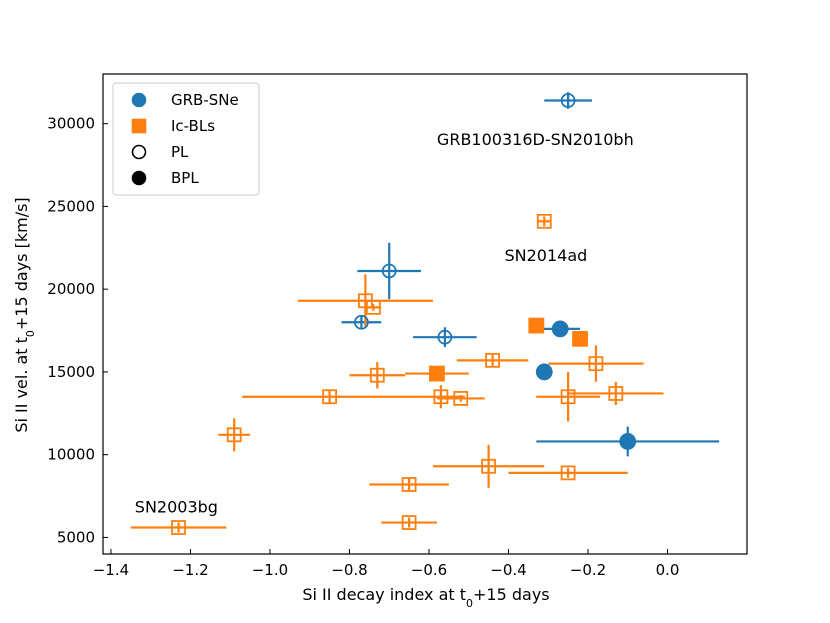  Describe the element at coordinates (176, 507) in the screenshot. I see `annotation-label: SN2003bg` at that location.